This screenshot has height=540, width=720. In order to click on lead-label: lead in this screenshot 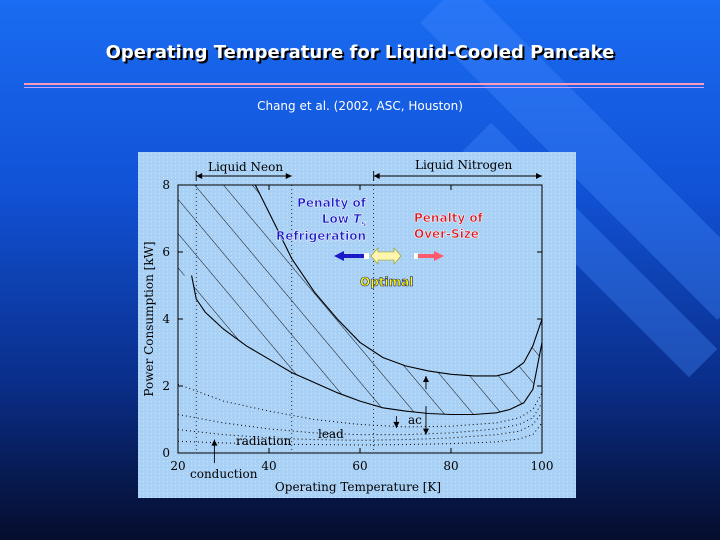, I will do `click(331, 434)`.